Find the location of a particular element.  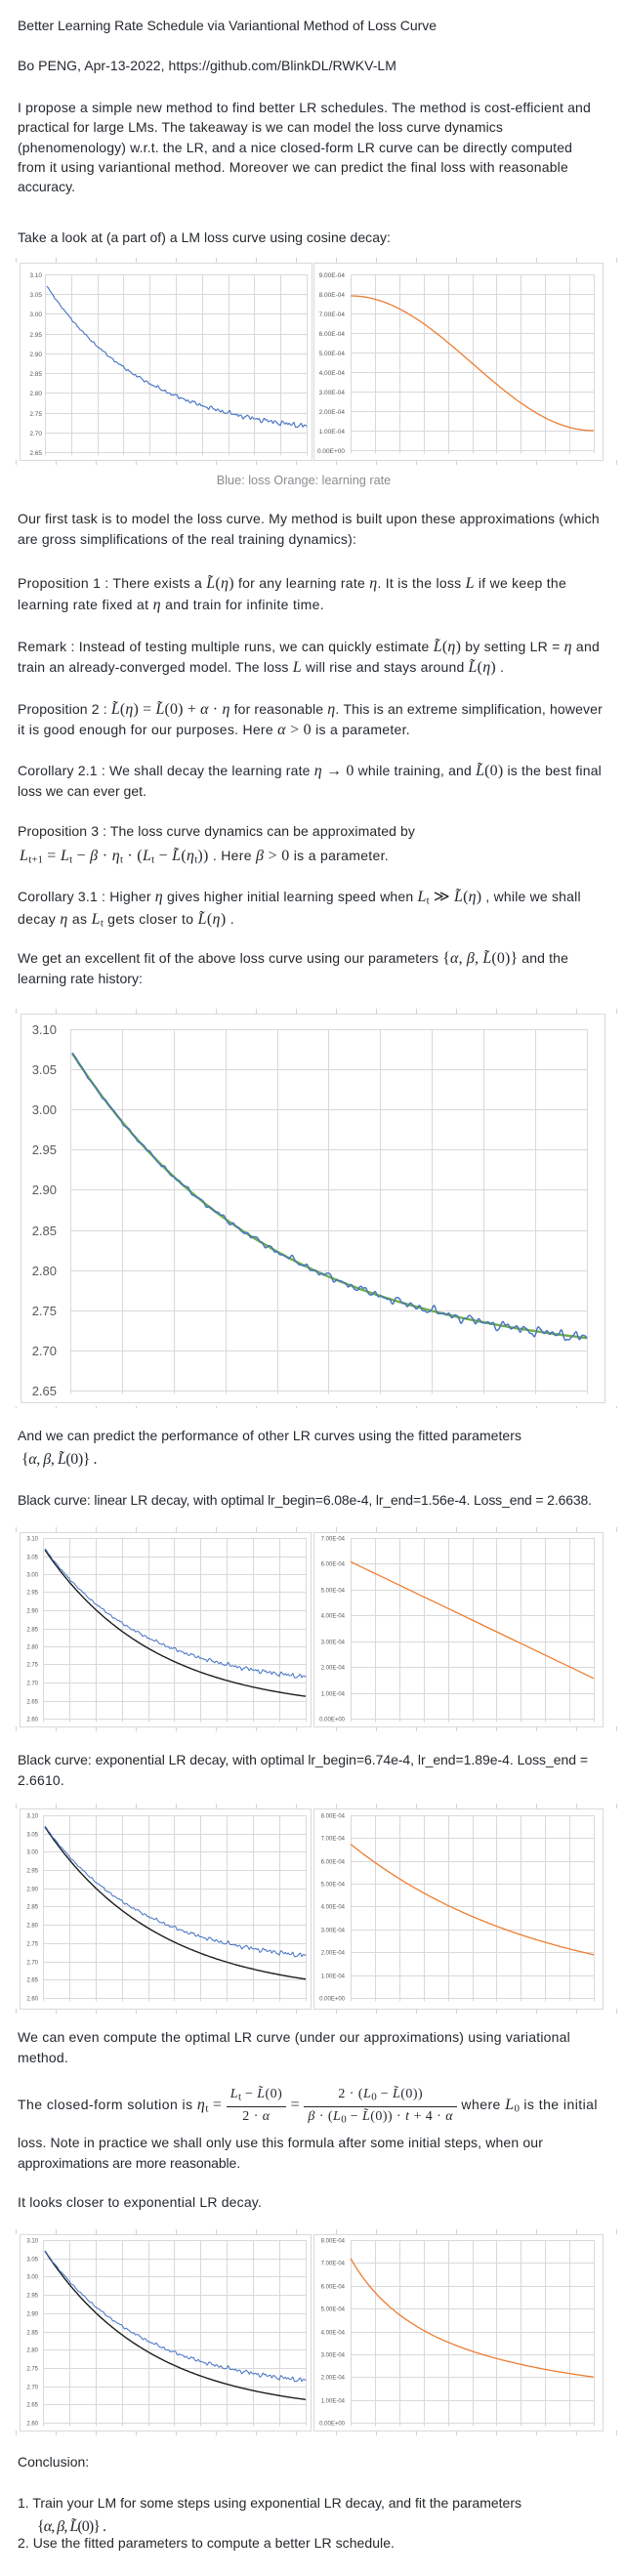

svg-text: 9.00E-04 is located at coordinates (332, 275).